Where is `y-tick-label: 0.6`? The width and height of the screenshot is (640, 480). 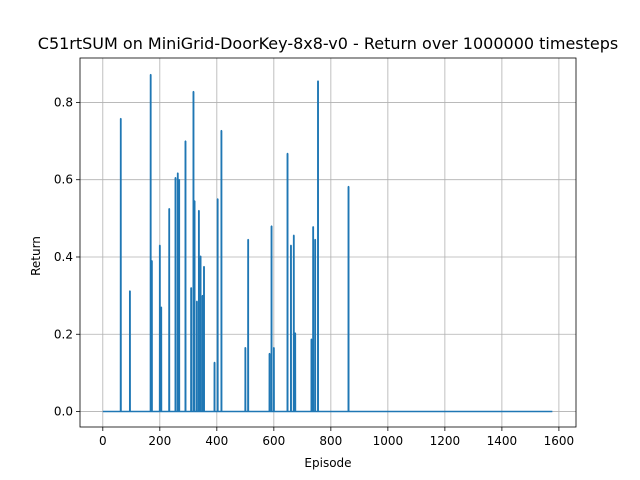
y-tick-label: 0.6 is located at coordinates (63, 180).